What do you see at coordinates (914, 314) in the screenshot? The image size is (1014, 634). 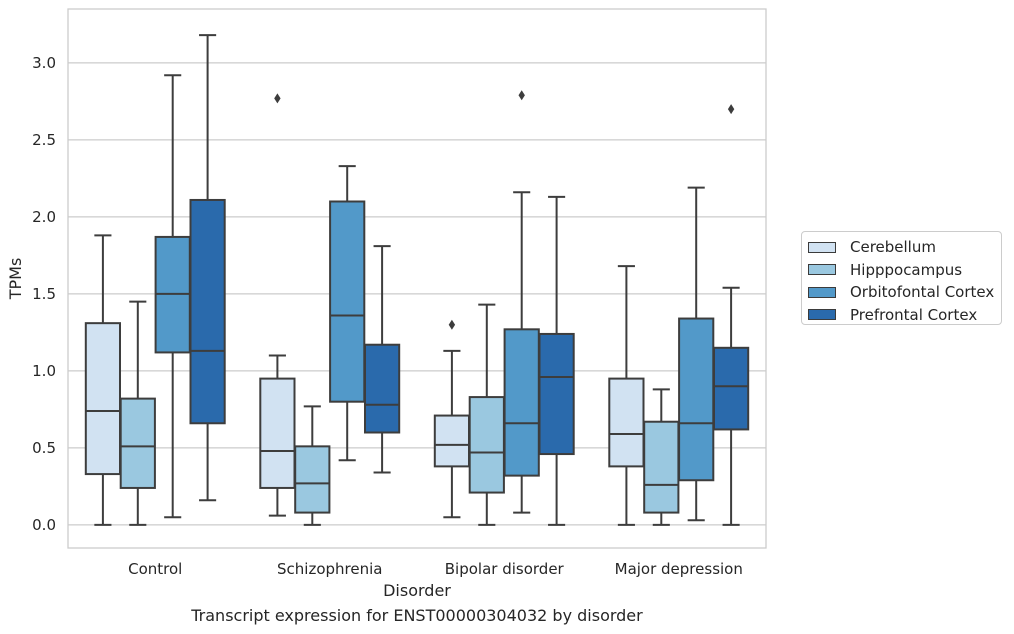 I see `legend-label: Prefrontal Cortex` at bounding box center [914, 314].